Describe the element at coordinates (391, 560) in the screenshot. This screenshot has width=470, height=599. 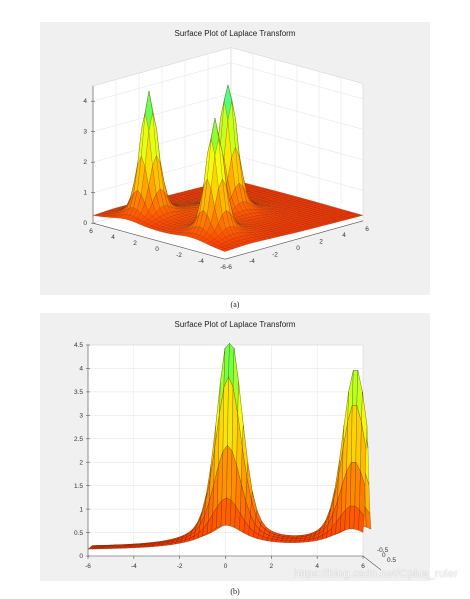
I see `y-tick-label: 0.5` at that location.